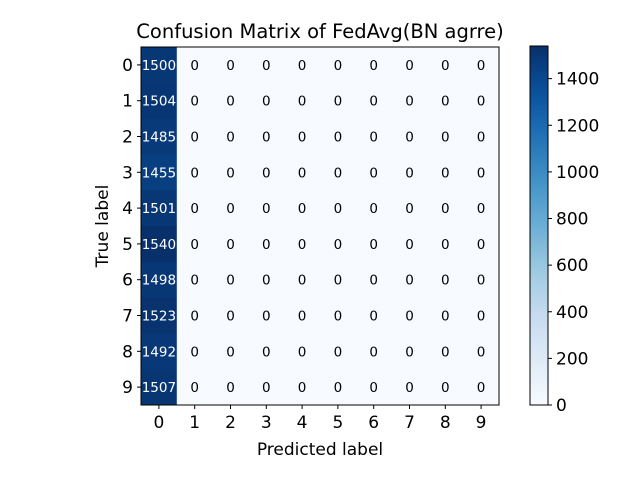 The image size is (640, 484). Describe the element at coordinates (445, 423) in the screenshot. I see `x-tick-label: 8` at that location.